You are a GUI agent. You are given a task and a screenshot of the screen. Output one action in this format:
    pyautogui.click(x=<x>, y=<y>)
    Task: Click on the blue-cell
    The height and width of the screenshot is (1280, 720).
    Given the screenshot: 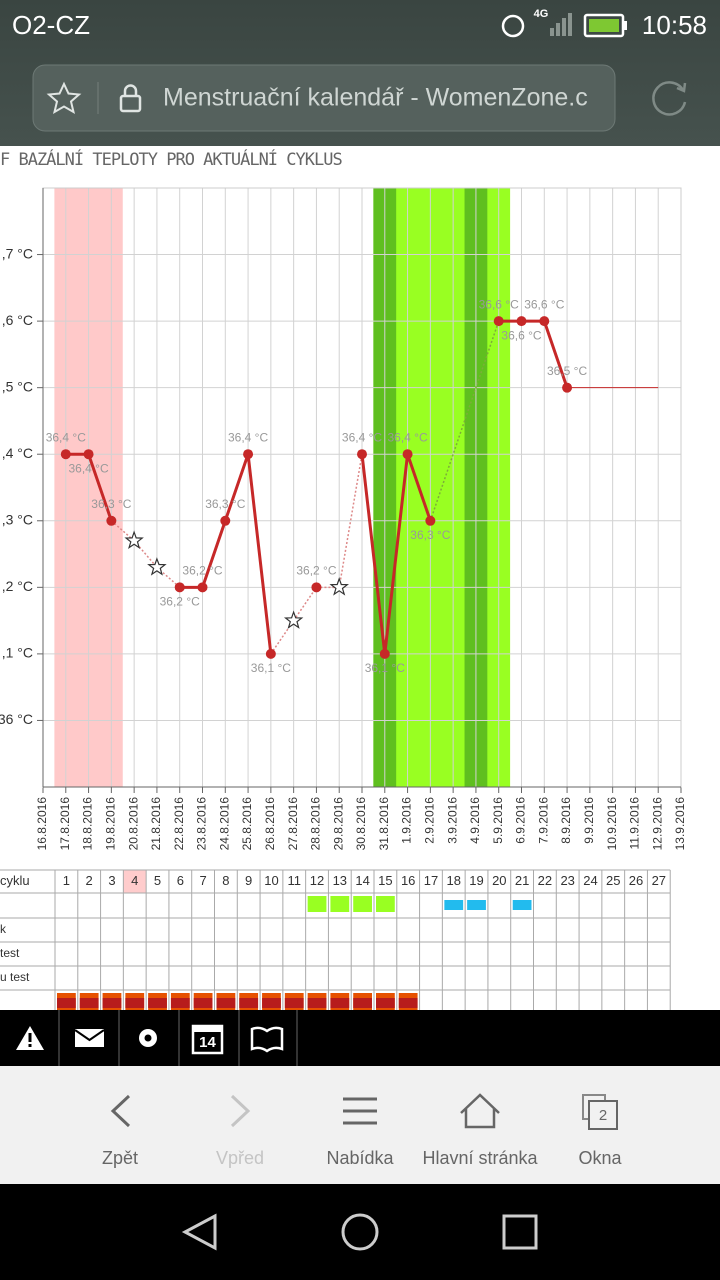 What is the action you would take?
    pyautogui.click(x=522, y=905)
    